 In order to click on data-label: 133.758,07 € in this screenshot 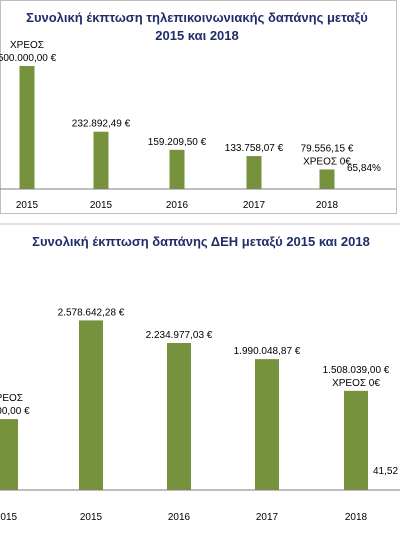, I will do `click(254, 148)`.